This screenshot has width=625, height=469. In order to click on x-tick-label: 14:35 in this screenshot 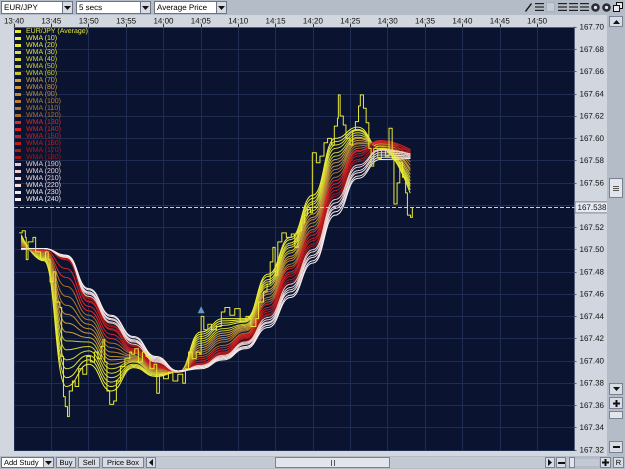, I will do `click(425, 21)`.